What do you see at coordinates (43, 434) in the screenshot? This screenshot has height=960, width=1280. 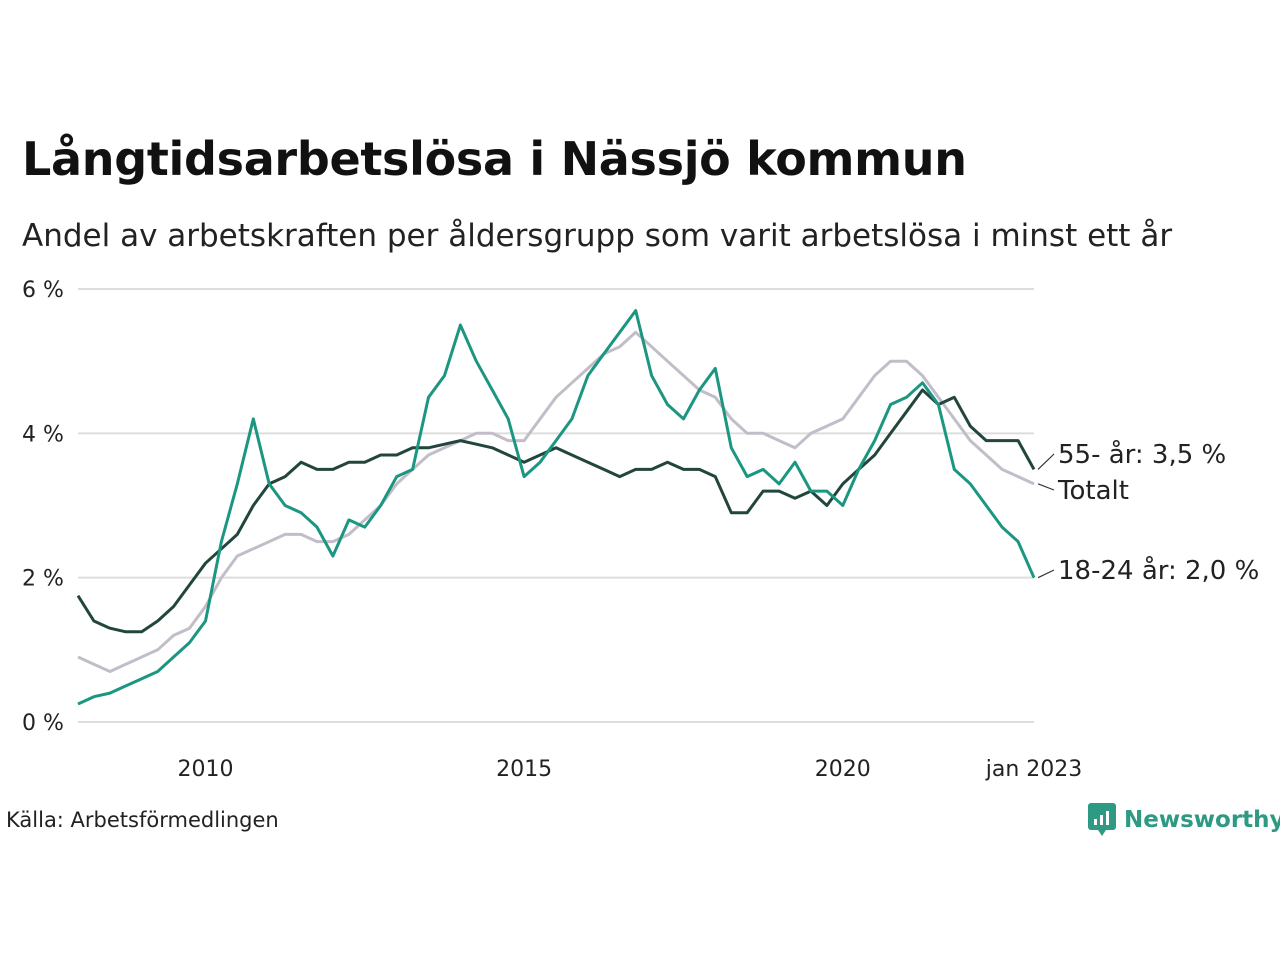 I see `y-tick-label: 4 %` at bounding box center [43, 434].